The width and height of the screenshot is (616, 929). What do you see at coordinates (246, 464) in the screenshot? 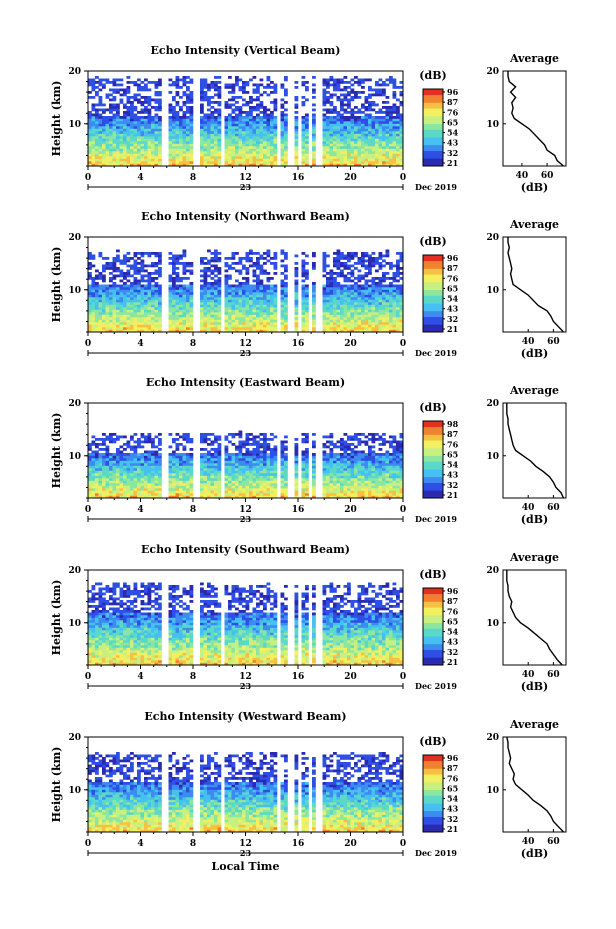
I see `echo-heatmap` at bounding box center [246, 464].